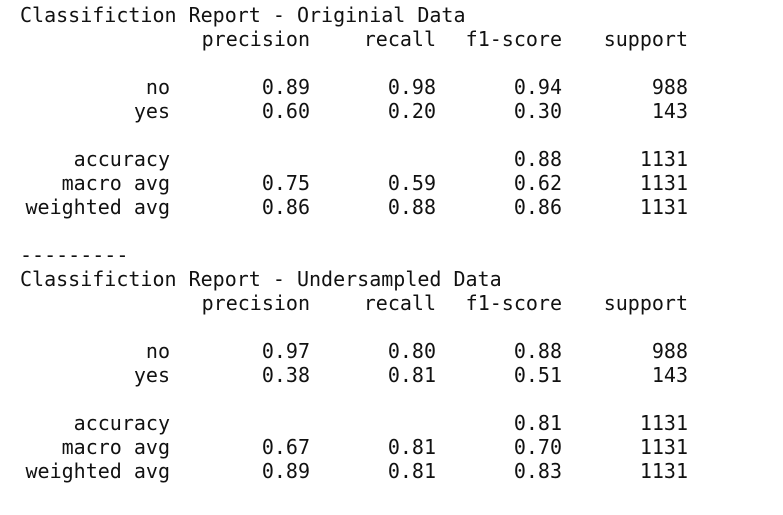 The image size is (783, 515). Describe the element at coordinates (285, 447) in the screenshot. I see `cell-precision: 0.67` at that location.